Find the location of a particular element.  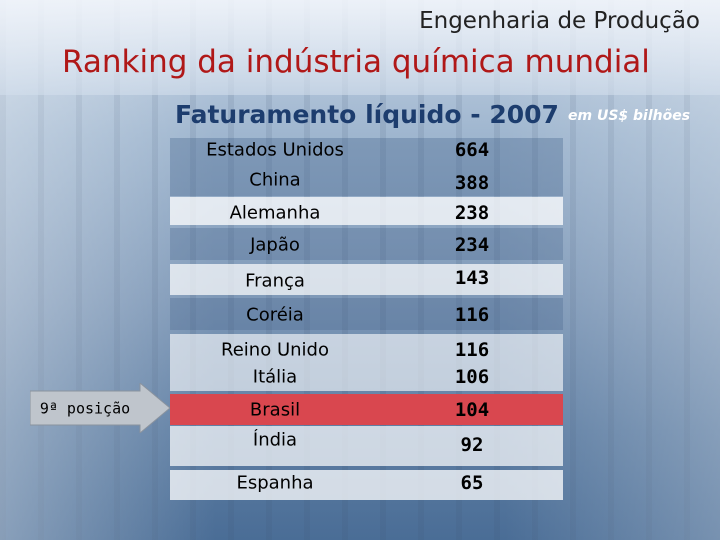

country: Brasil is located at coordinates (275, 410).